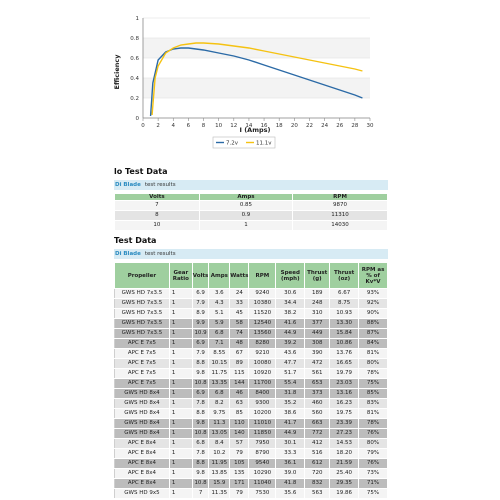 The width and height of the screenshot is (500, 500). Describe the element at coordinates (373, 423) in the screenshot. I see `prop-test-cell: 78%` at that location.